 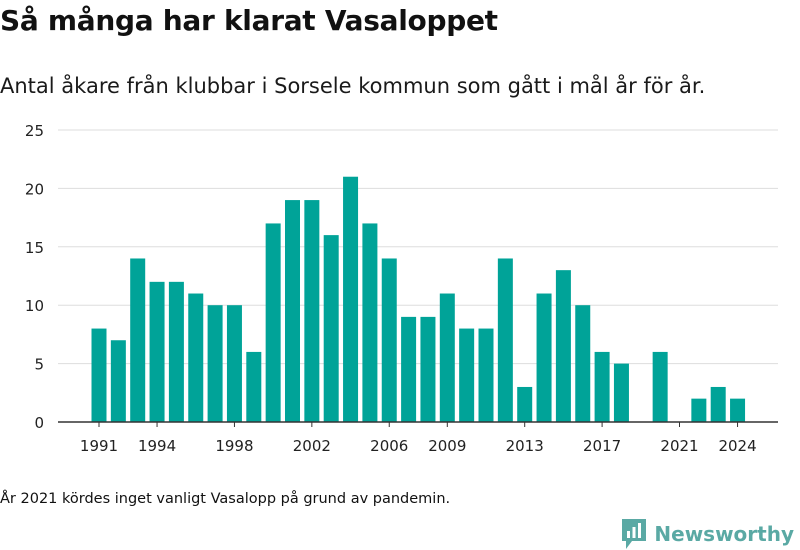 I want to click on newsworthy-logo: Newsworthy, so click(x=708, y=534).